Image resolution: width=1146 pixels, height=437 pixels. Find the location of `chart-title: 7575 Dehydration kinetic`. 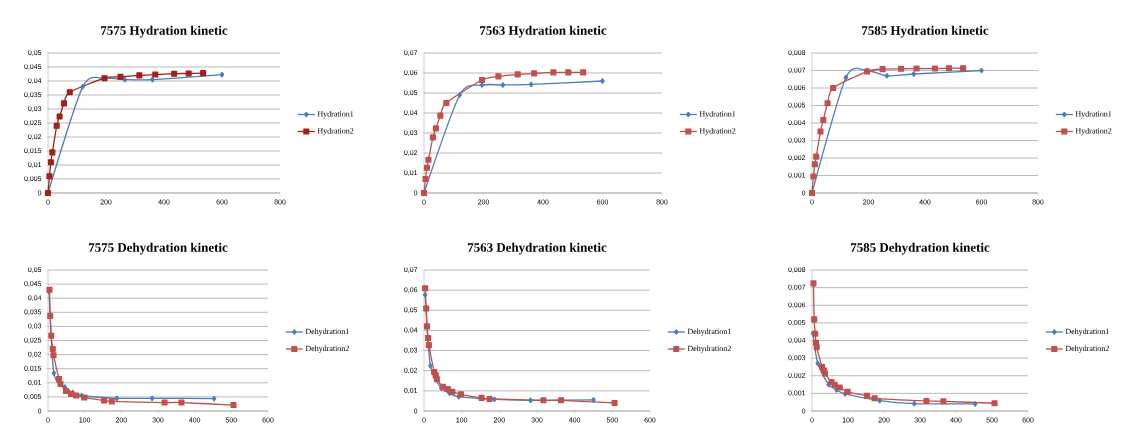

chart-title: 7575 Dehydration kinetic is located at coordinates (158, 248).